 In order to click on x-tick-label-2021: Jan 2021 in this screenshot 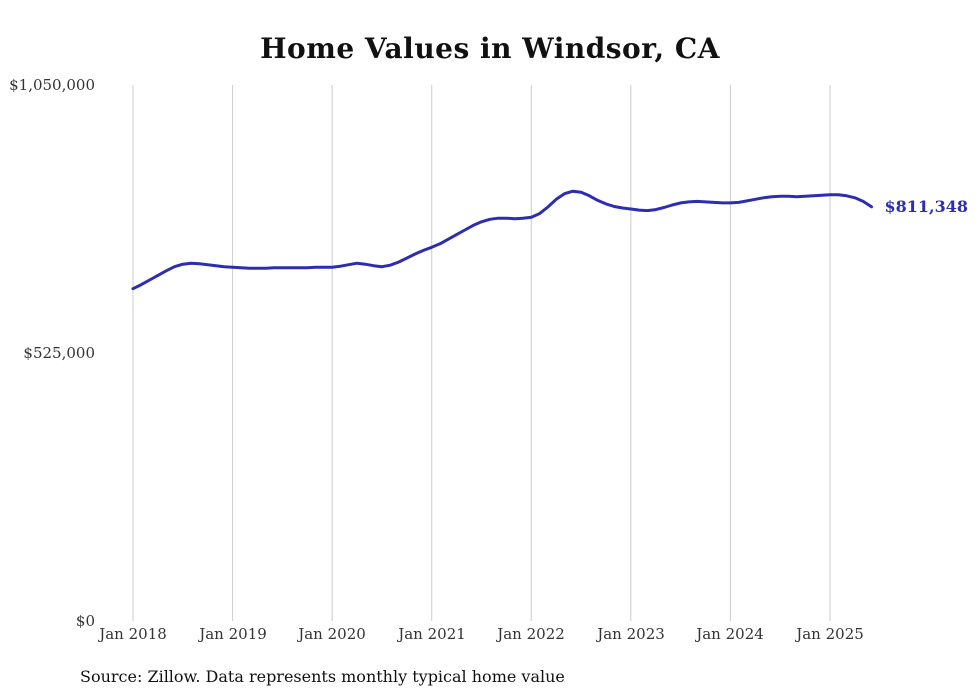, I will do `click(432, 634)`.